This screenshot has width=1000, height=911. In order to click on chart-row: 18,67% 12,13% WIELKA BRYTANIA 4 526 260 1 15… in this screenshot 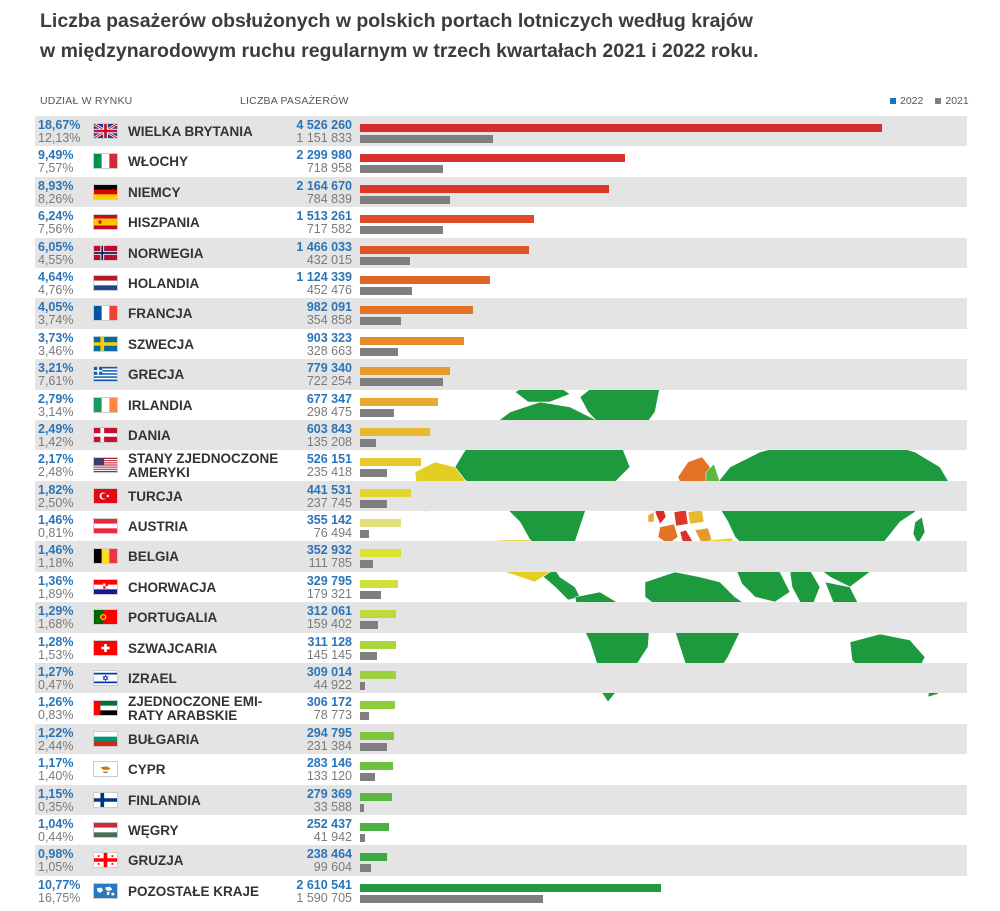, I will do `click(501, 131)`.